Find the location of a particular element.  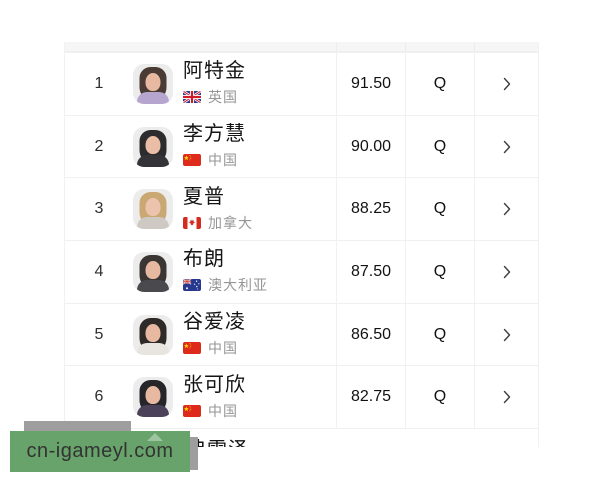

rank-label: 2 is located at coordinates (99, 146).